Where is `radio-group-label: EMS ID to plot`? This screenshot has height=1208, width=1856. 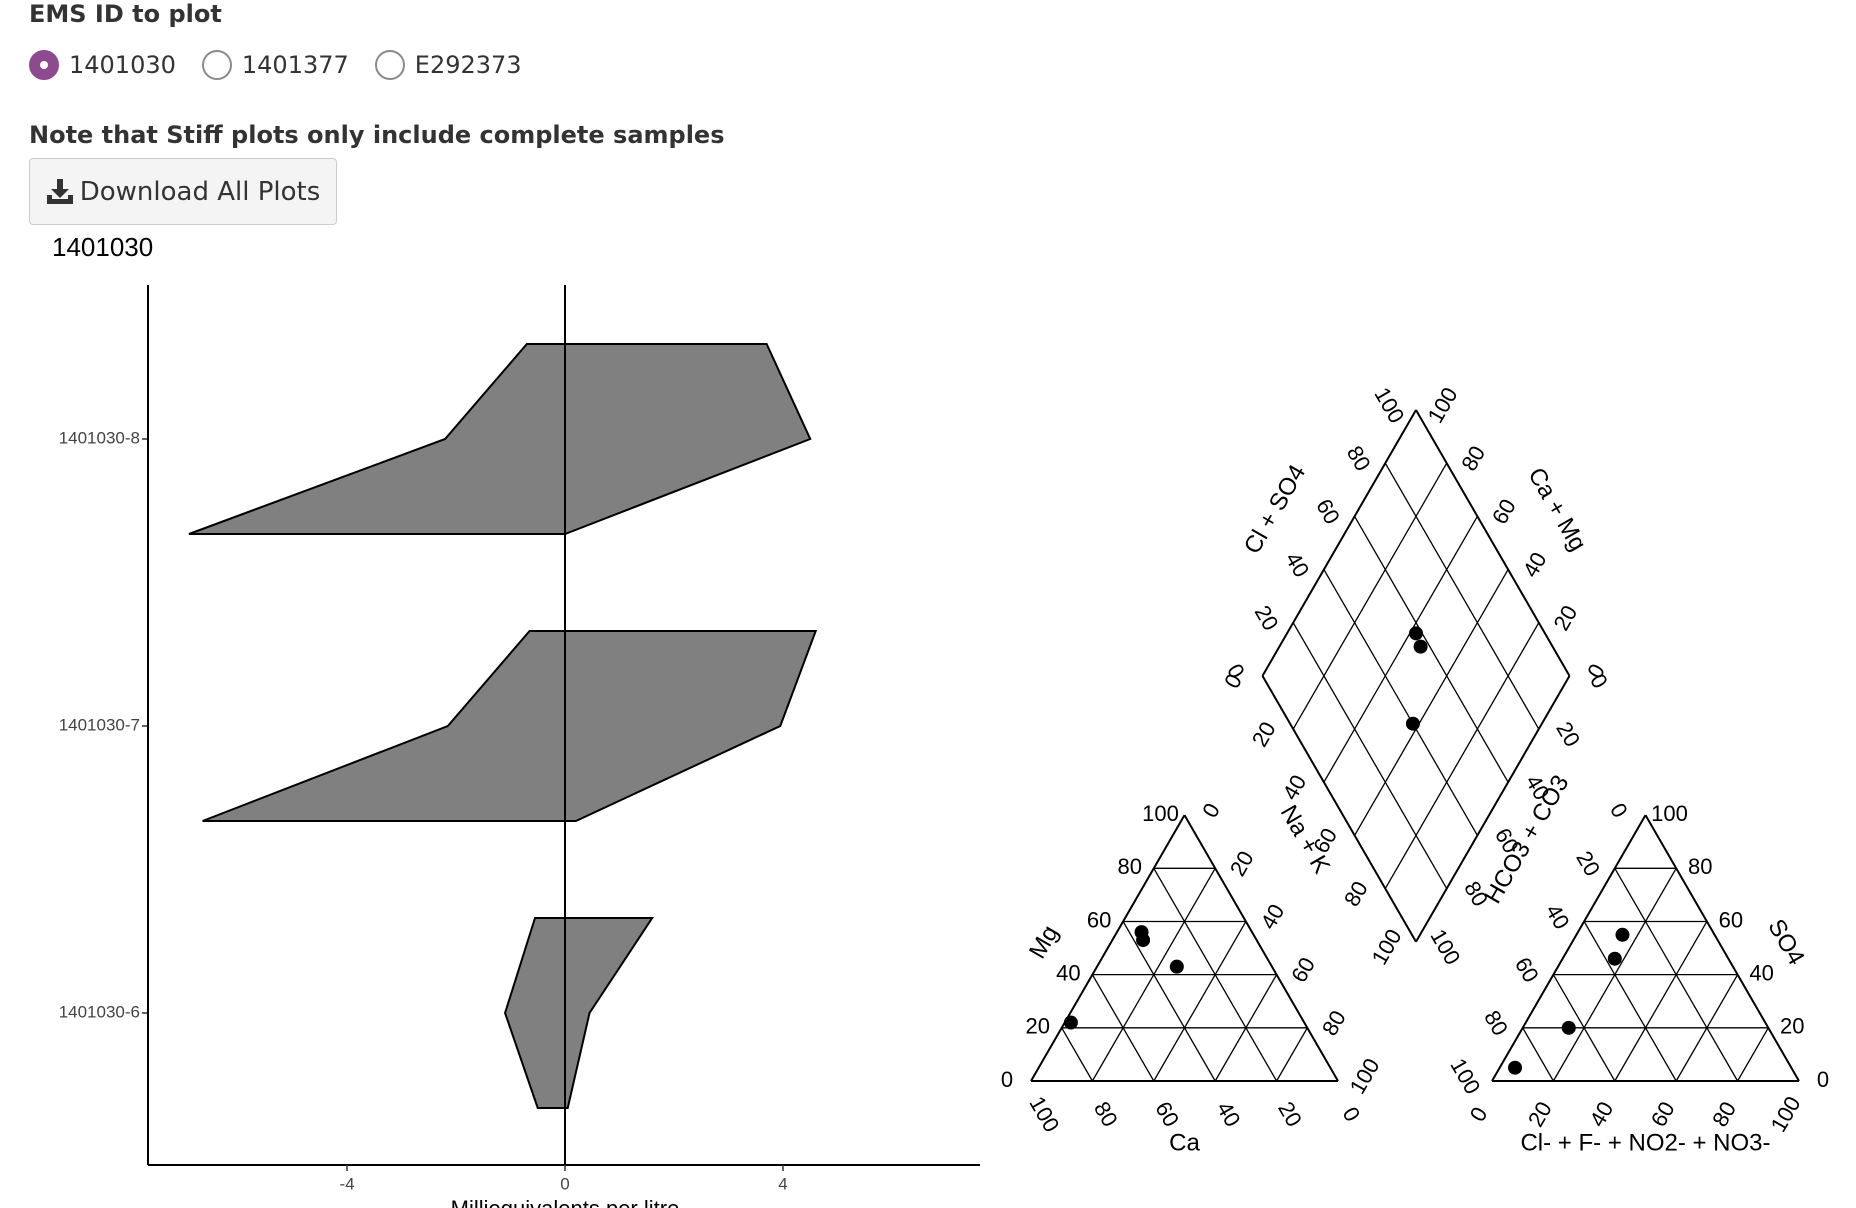 radio-group-label: EMS ID to plot is located at coordinates (125, 14).